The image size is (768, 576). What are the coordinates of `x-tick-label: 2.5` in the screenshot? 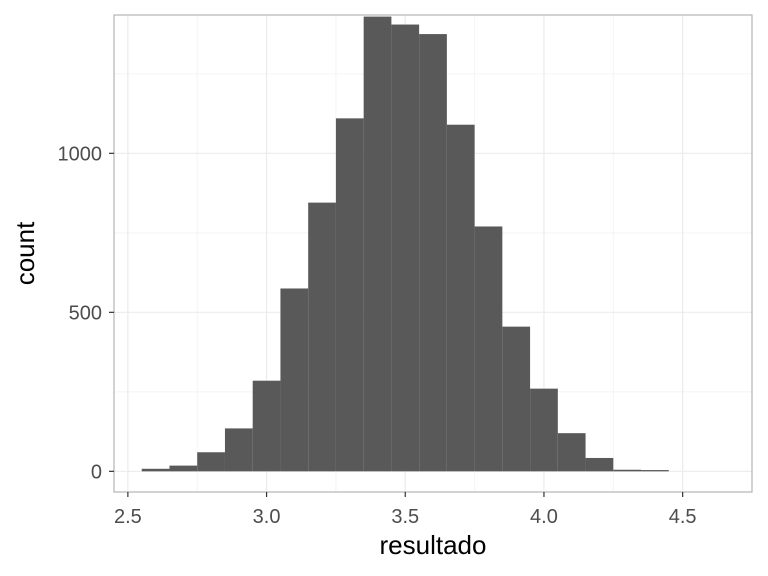 It's located at (128, 517).